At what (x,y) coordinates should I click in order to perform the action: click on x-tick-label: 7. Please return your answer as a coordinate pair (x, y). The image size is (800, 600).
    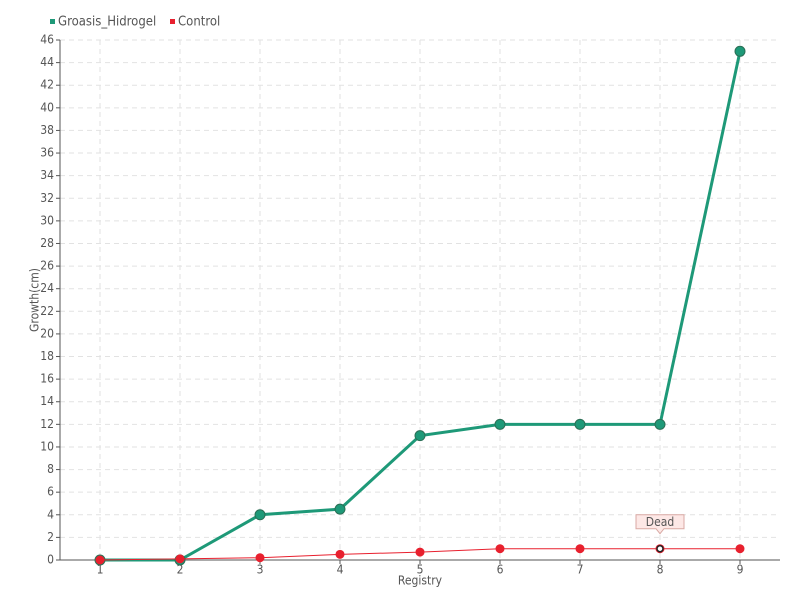
    Looking at the image, I should click on (580, 570).